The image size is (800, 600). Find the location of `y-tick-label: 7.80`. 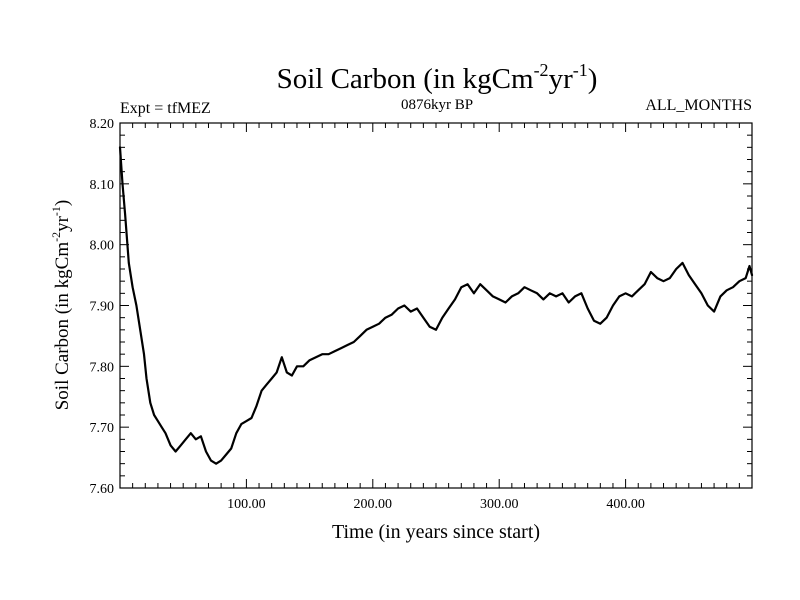

y-tick-label: 7.80 is located at coordinates (102, 367).